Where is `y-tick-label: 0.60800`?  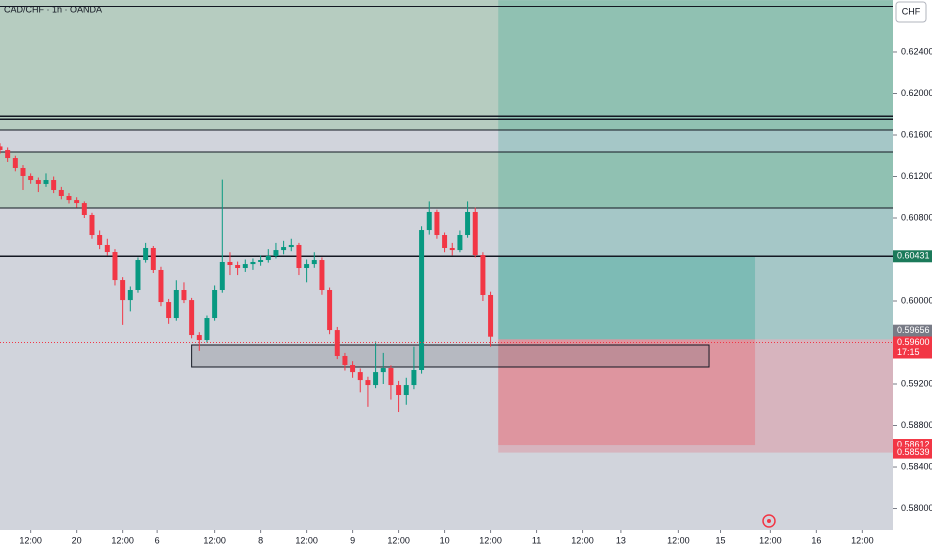
y-tick-label: 0.60800 is located at coordinates (916, 217).